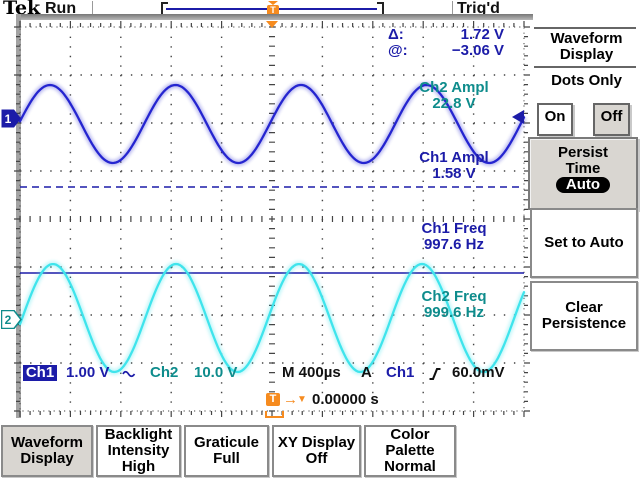 The width and height of the screenshot is (640, 480). I want to click on ch1-scale: 1.00 V, so click(88, 372).